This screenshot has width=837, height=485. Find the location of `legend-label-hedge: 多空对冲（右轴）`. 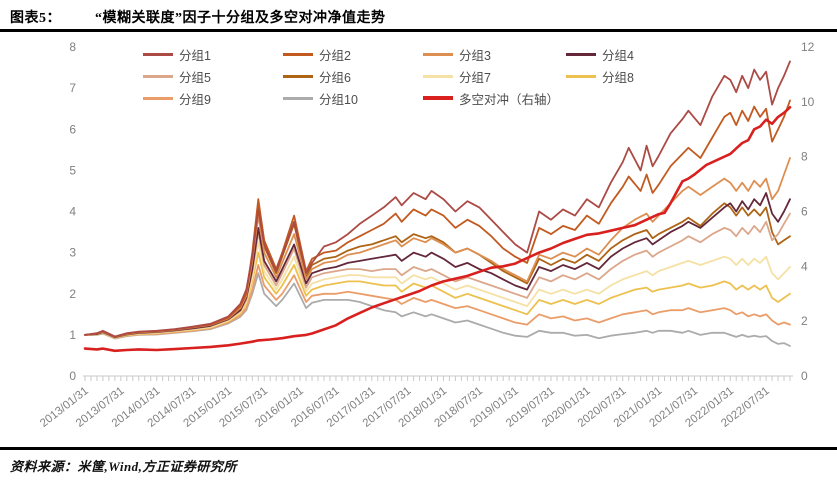

legend-label-hedge: 多空对冲（右轴） is located at coordinates (509, 99).